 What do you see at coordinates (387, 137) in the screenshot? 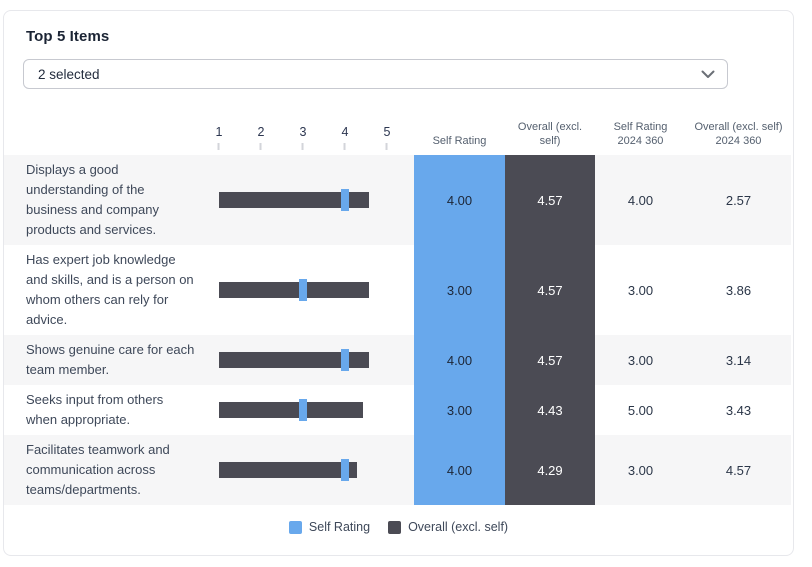
I see `scale-tick-5: 5` at bounding box center [387, 137].